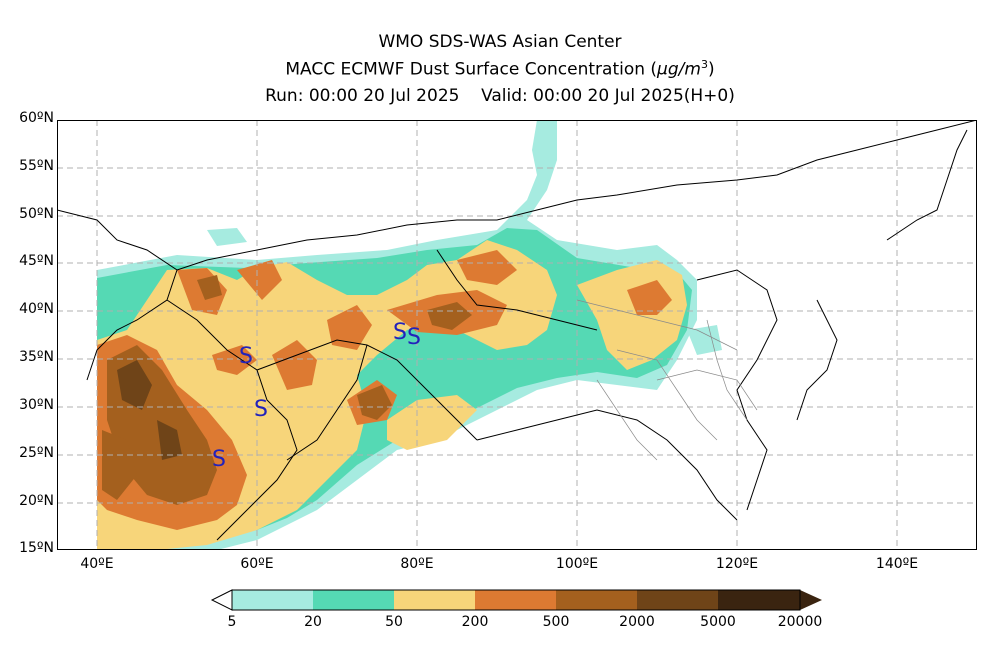 This screenshot has height=666, width=1000. I want to click on map-title: WMO SDS-WAS Asian Center, so click(500, 42).